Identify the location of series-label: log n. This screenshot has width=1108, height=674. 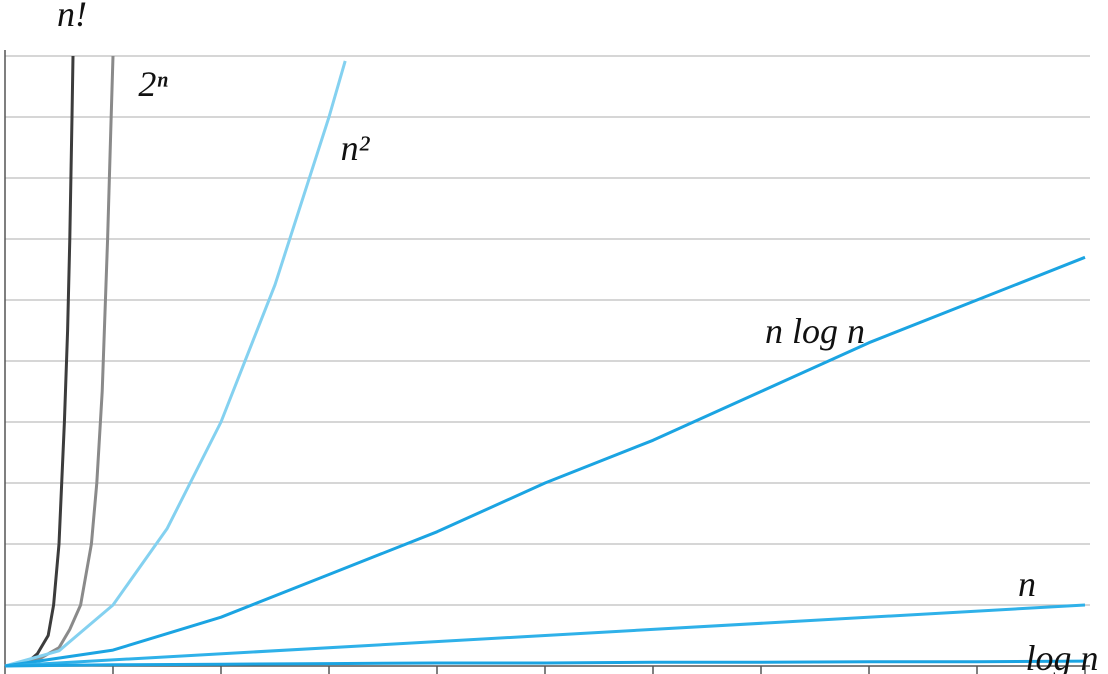
(1061, 656).